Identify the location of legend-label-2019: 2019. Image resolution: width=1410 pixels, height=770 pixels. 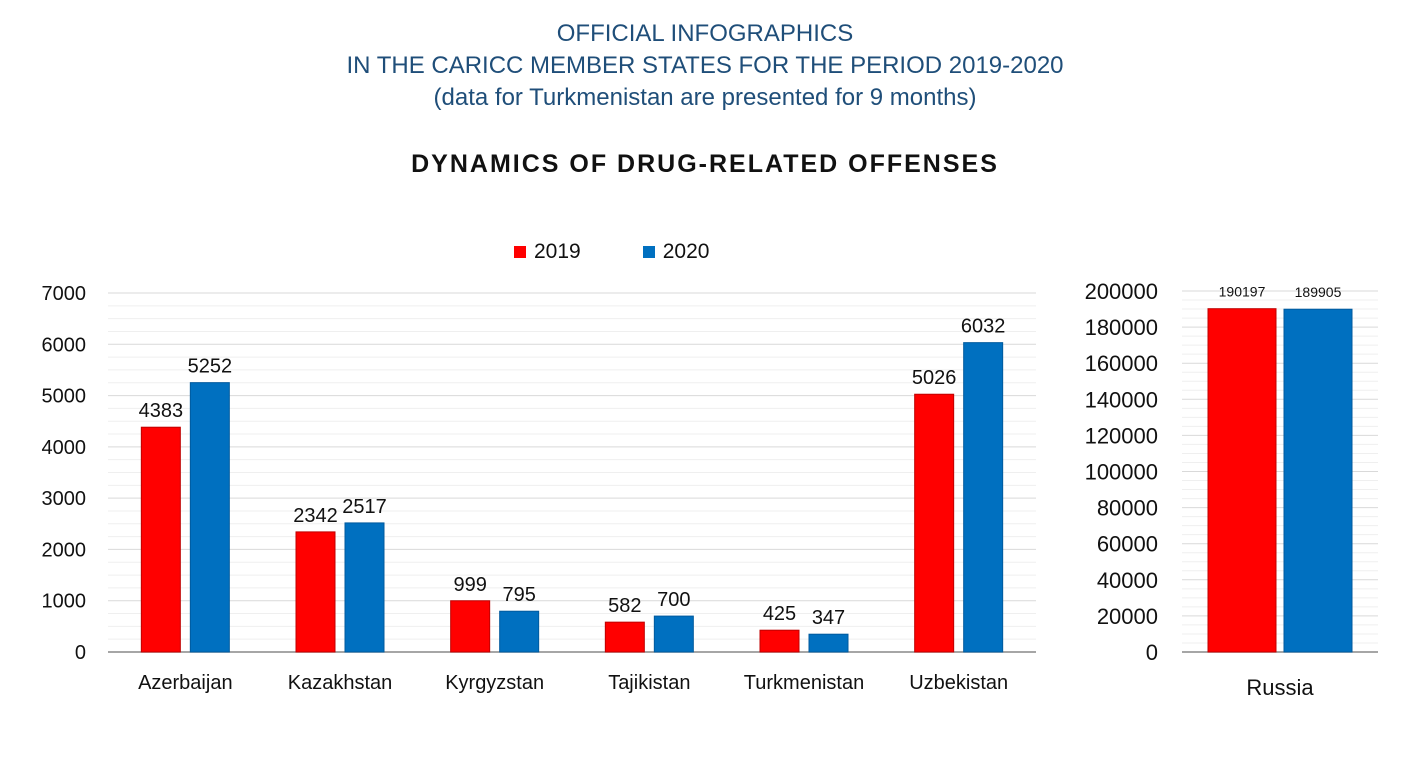
(557, 251).